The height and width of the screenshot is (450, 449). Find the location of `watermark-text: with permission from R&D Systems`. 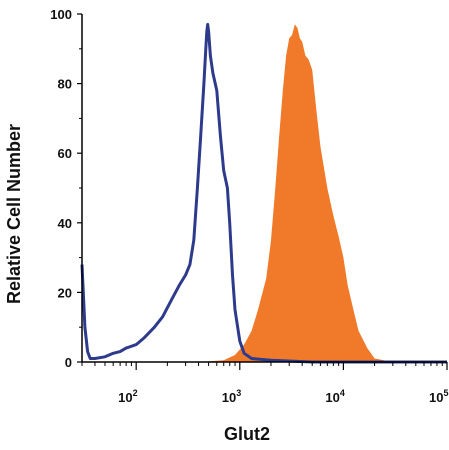

watermark-text: with permission from R&D Systems is located at coordinates (112, 16).